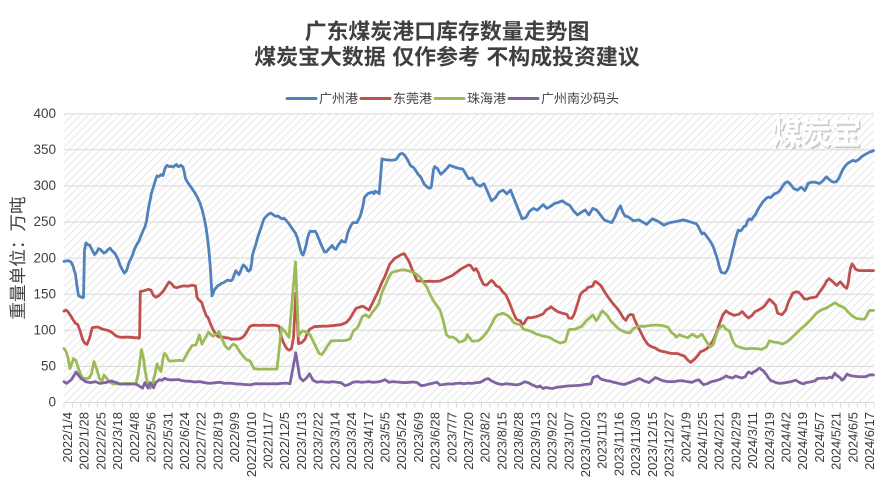 This screenshot has width=890, height=498. Describe the element at coordinates (585, 444) in the screenshot. I see `svg-text: 2023/10/20` at that location.